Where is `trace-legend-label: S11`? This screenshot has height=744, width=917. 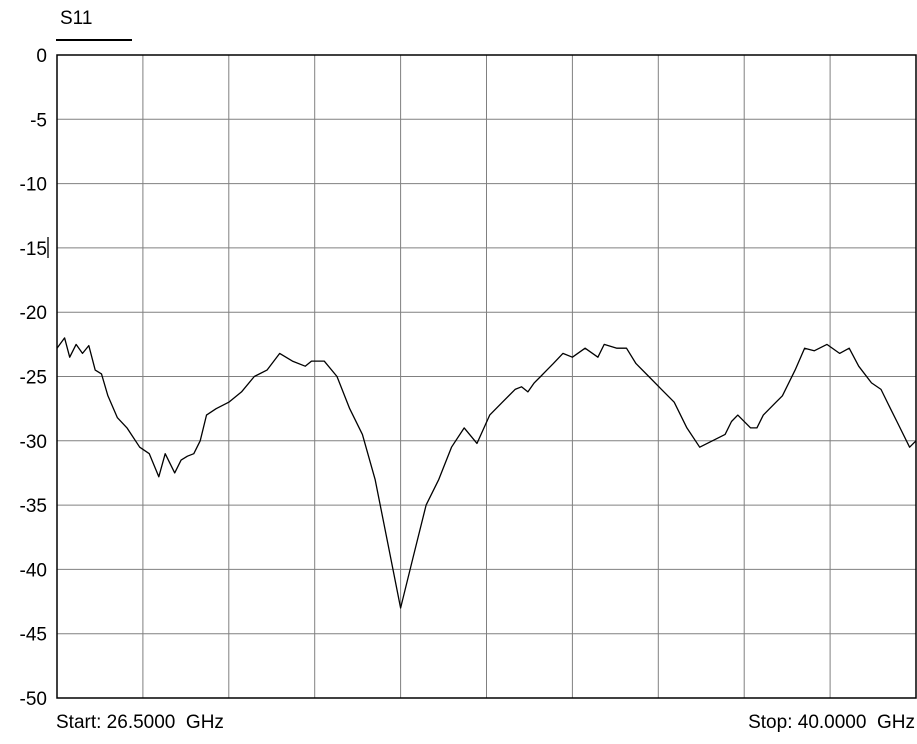
trace-legend-label: S11 is located at coordinates (76, 18).